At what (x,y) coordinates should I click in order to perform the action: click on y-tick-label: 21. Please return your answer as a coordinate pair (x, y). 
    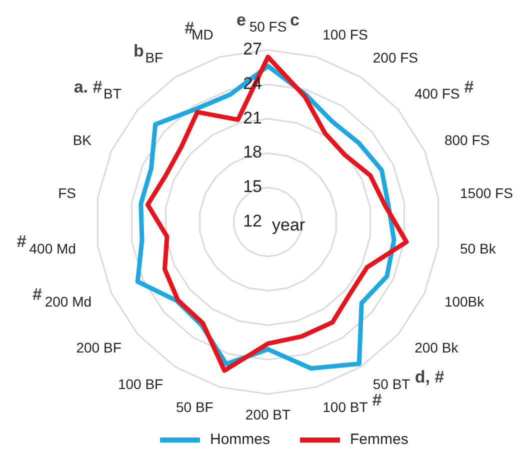
    Looking at the image, I should click on (252, 118).